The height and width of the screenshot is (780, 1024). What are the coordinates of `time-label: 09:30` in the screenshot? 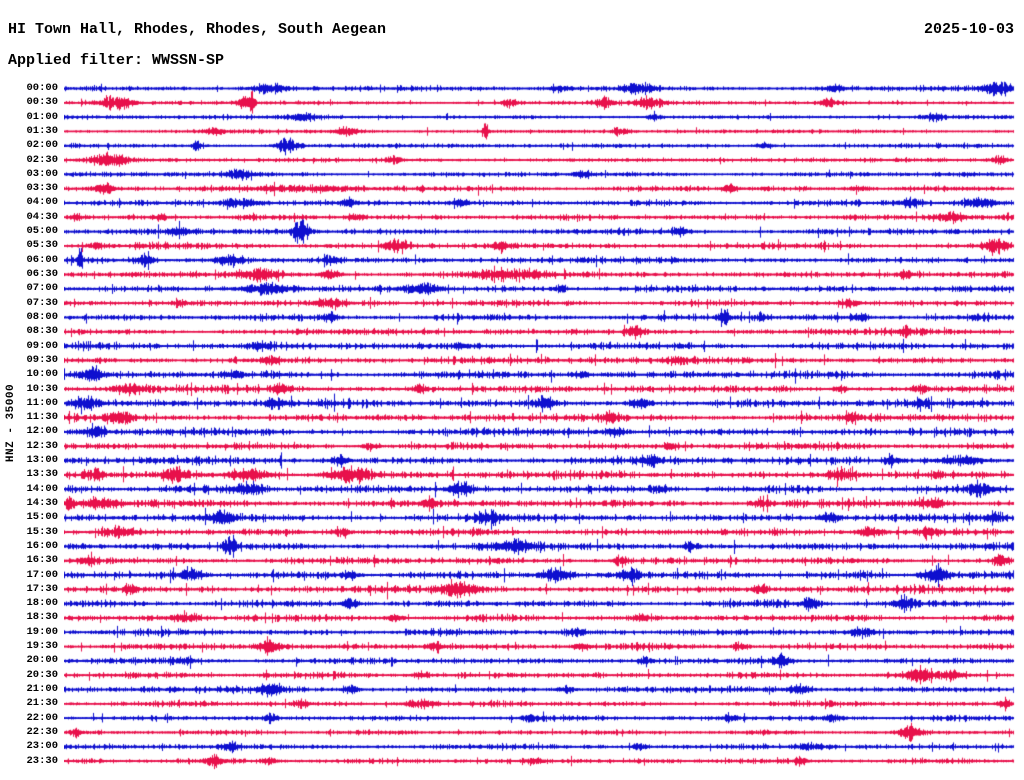 It's located at (42, 359).